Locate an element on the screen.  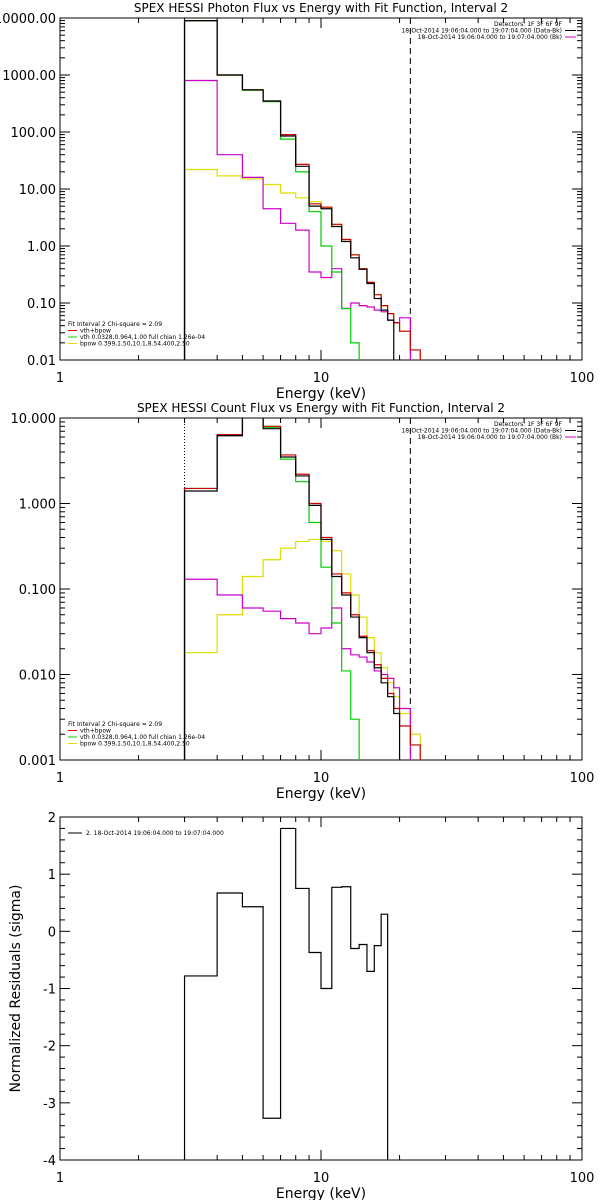
y-tick-label: -4 is located at coordinates (49, 1161).